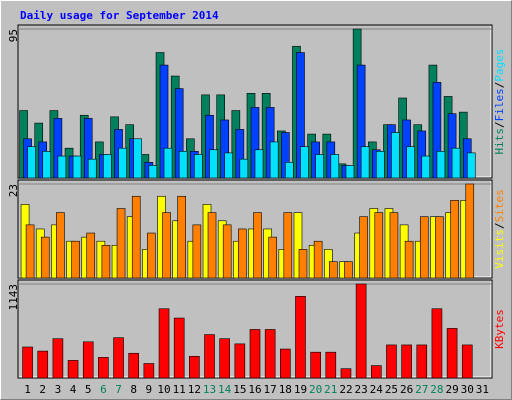 The height and width of the screenshot is (400, 512). What do you see at coordinates (103, 389) in the screenshot?
I see `x-tick-label: 6` at bounding box center [103, 389].